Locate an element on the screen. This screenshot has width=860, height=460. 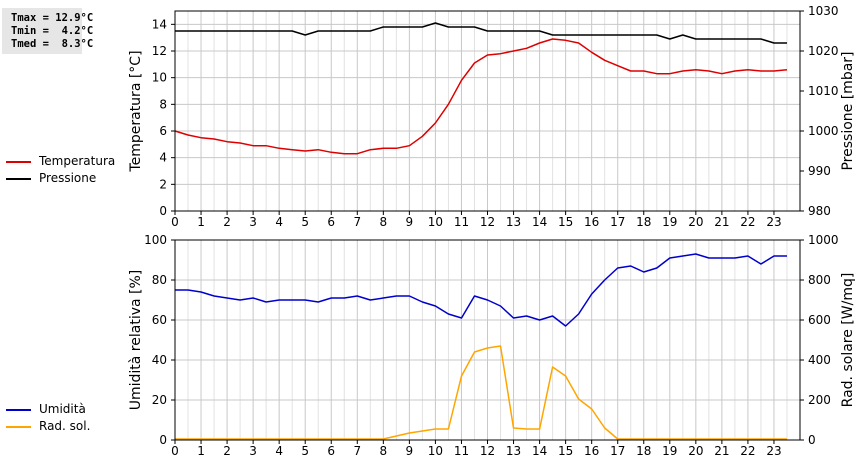
chart2-yleft-title: Umidità relativa [%] is located at coordinates (136, 340).